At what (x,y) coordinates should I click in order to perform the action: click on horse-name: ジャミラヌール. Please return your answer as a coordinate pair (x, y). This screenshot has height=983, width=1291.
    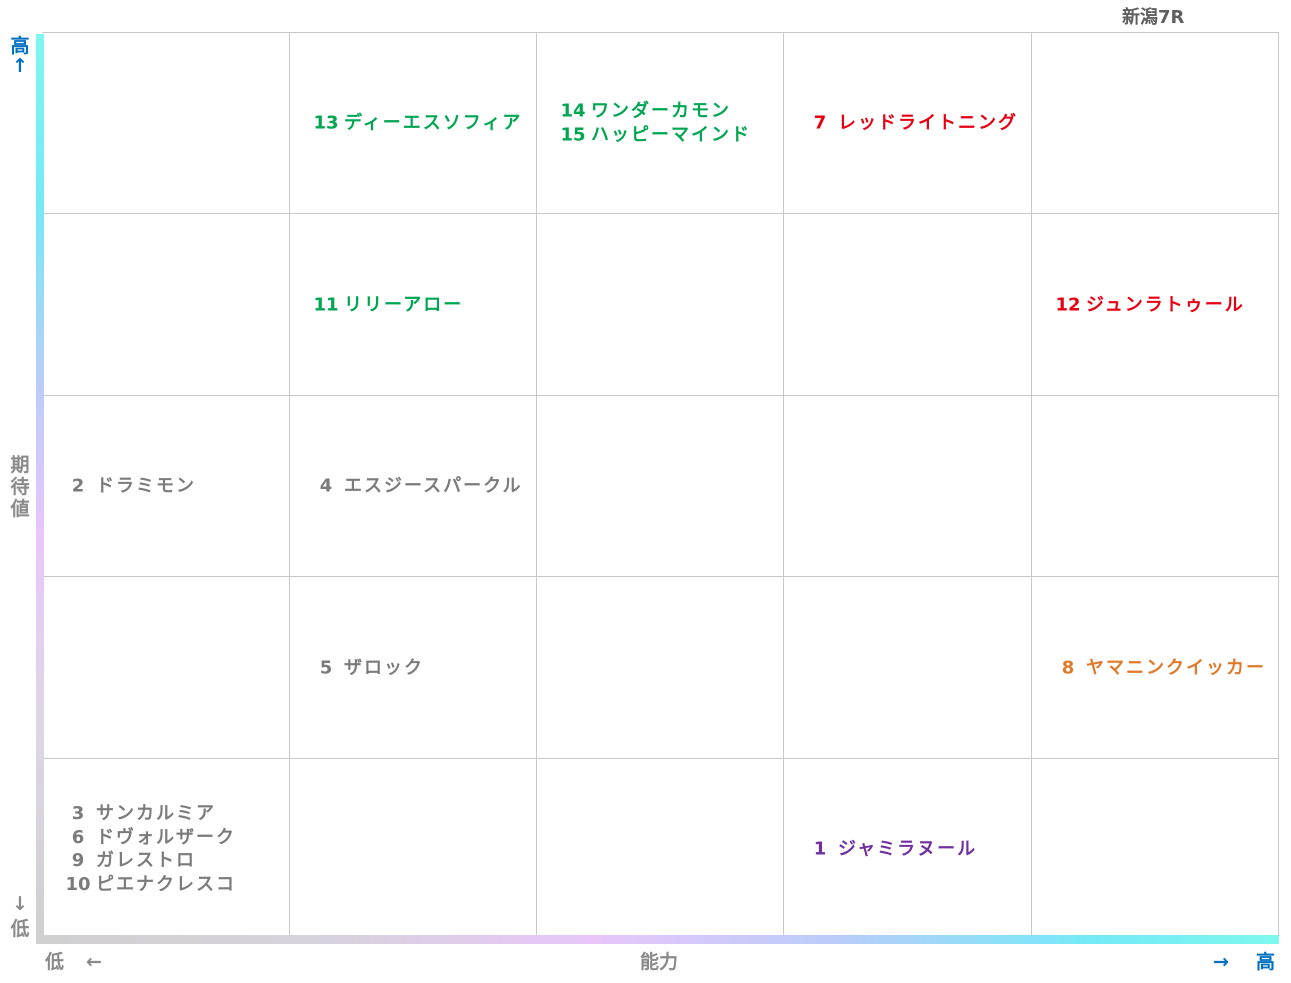
    Looking at the image, I should click on (908, 849).